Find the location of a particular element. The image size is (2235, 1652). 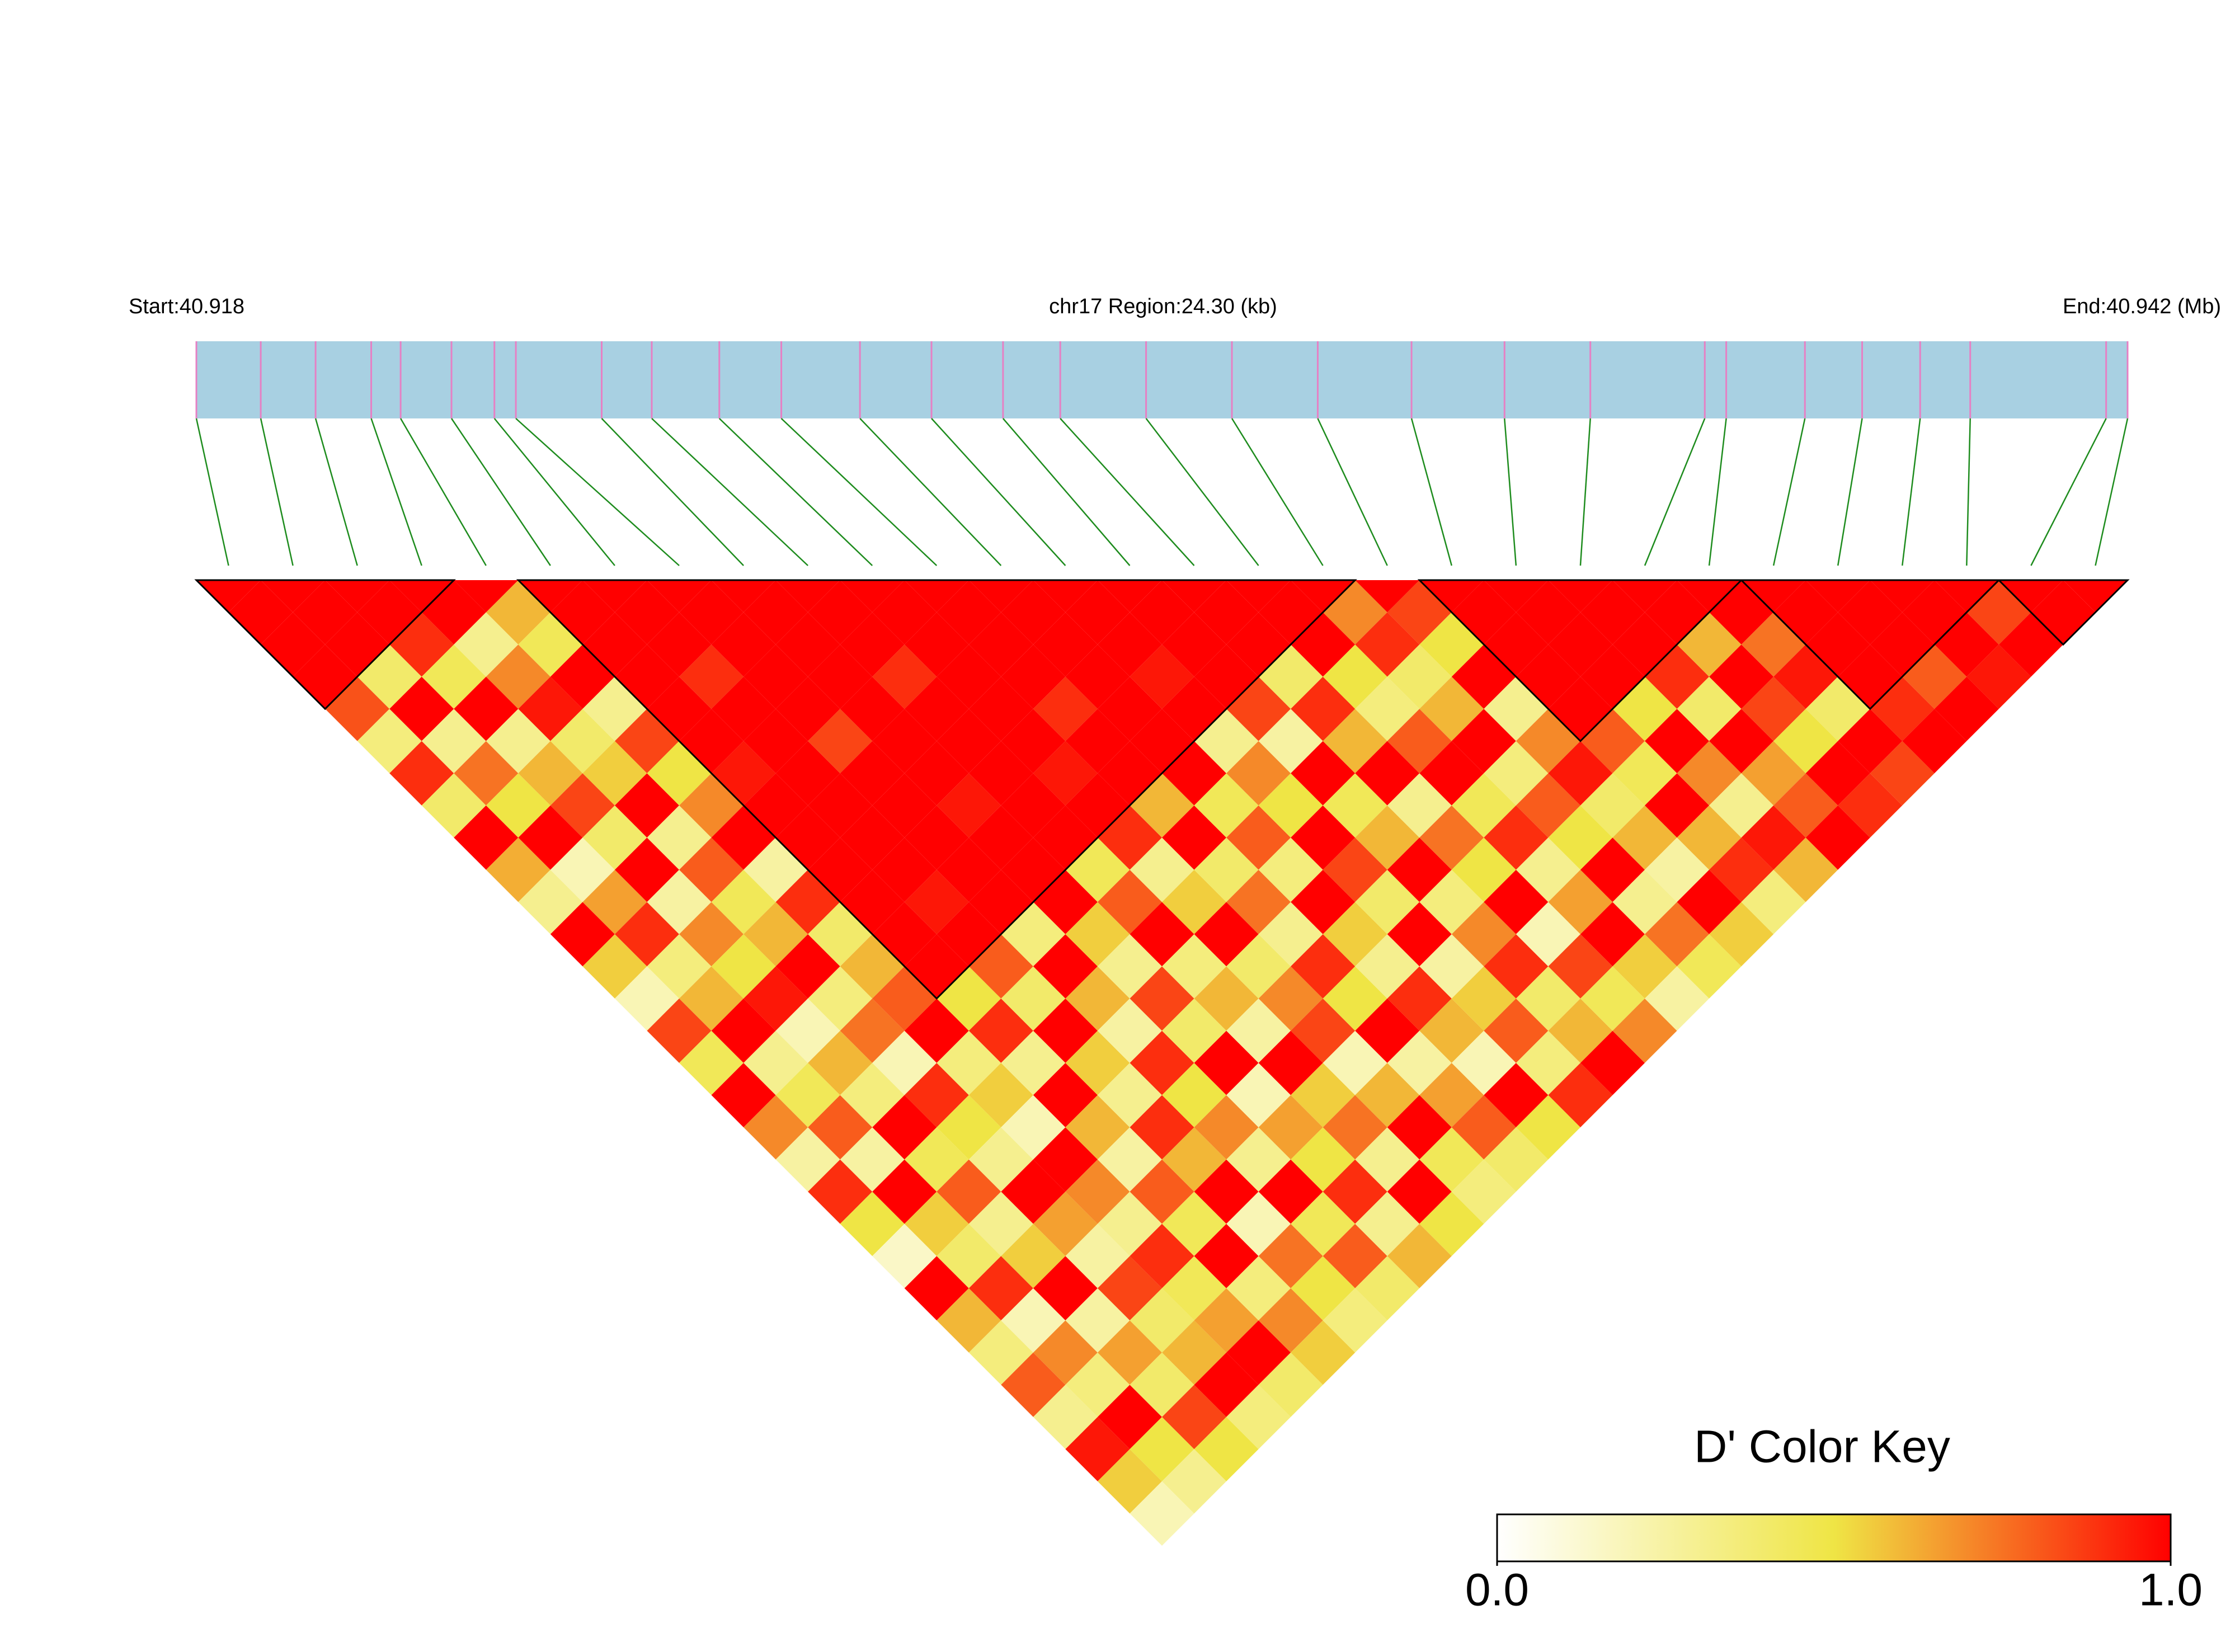

color-key-label: 1.0 is located at coordinates (2171, 1591).